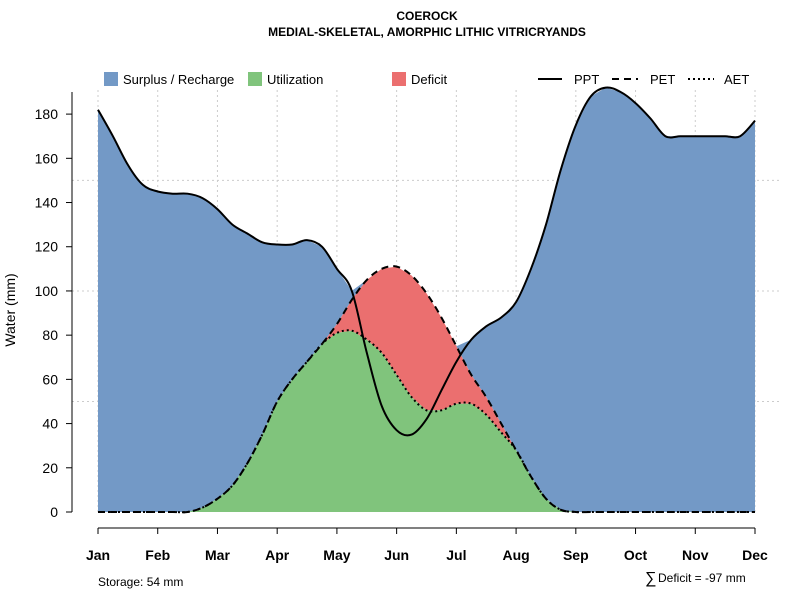 Image resolution: width=800 pixels, height=600 pixels. I want to click on x-tick-label: Jun, so click(396, 555).